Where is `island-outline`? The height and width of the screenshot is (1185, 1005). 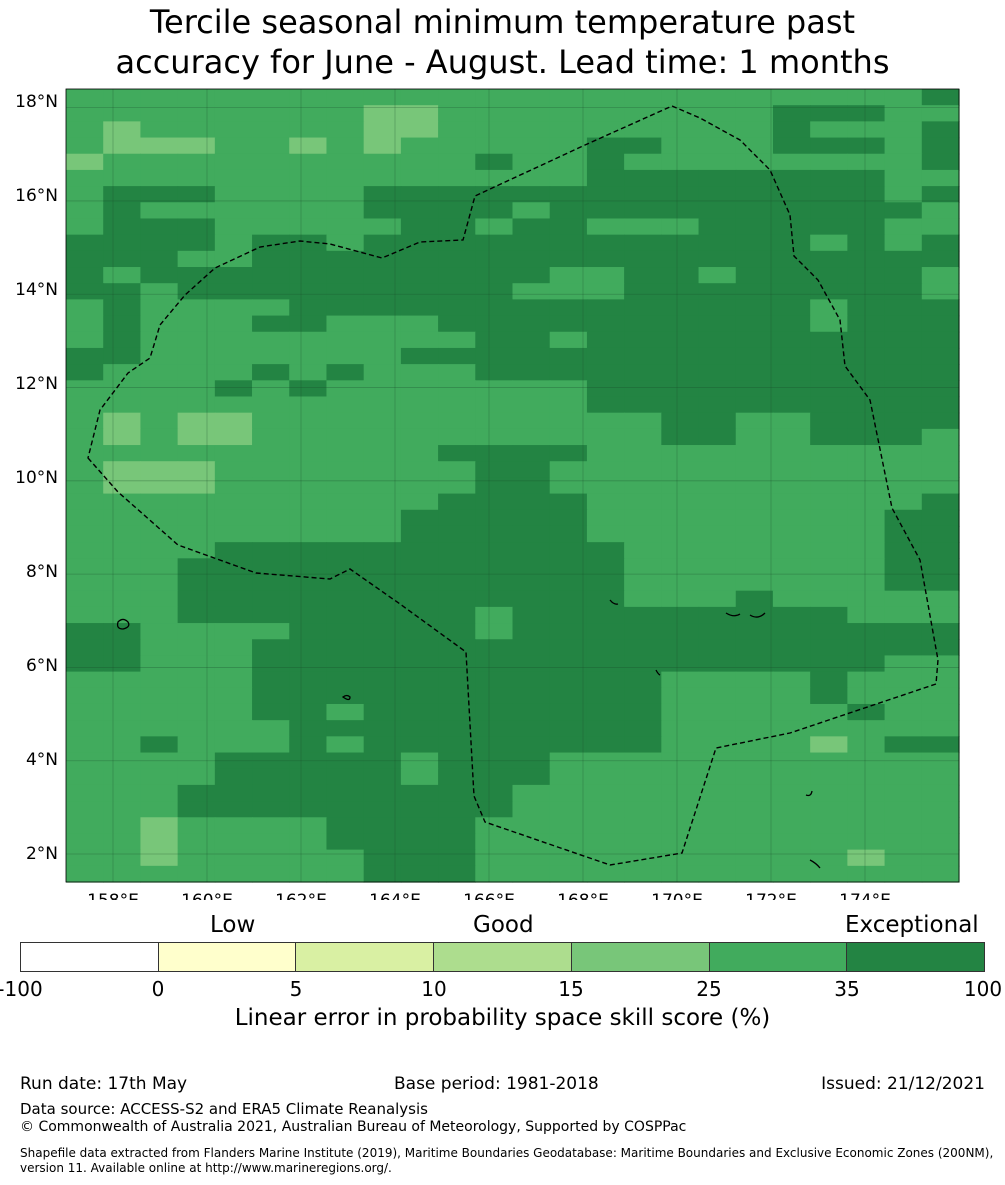
island-outline is located at coordinates (815, 864).